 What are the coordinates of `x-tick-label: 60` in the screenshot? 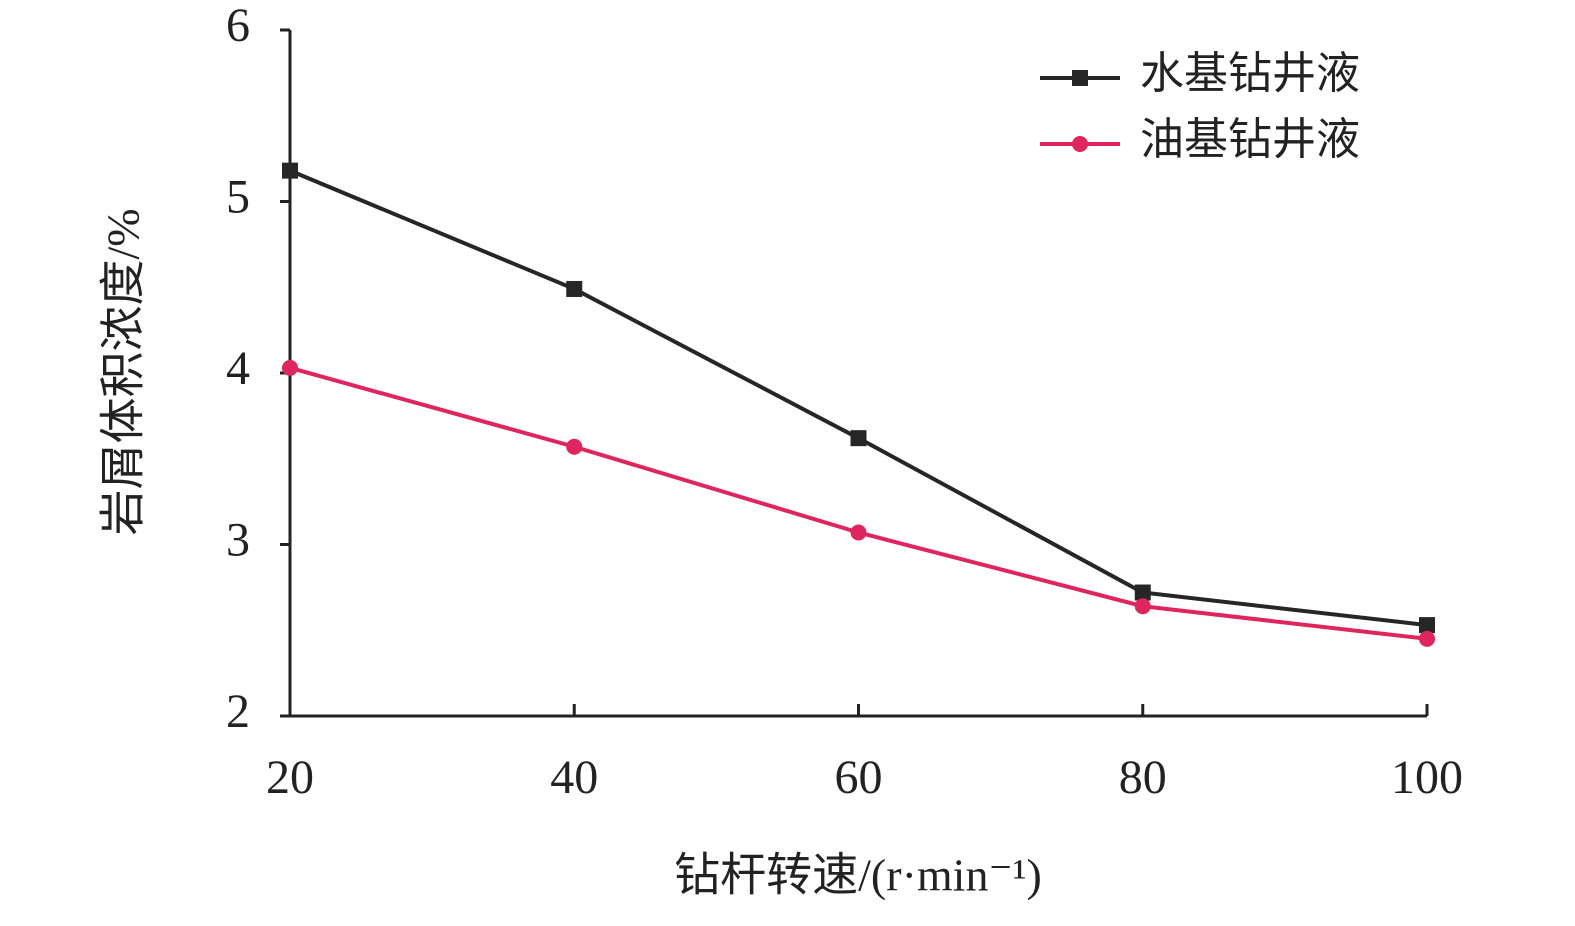 It's located at (859, 777).